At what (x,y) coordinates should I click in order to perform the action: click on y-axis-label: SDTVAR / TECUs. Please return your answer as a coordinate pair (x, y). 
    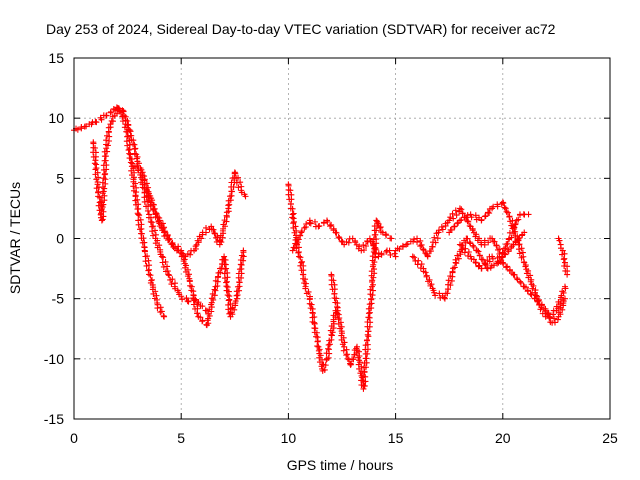
    Looking at the image, I should click on (15, 238).